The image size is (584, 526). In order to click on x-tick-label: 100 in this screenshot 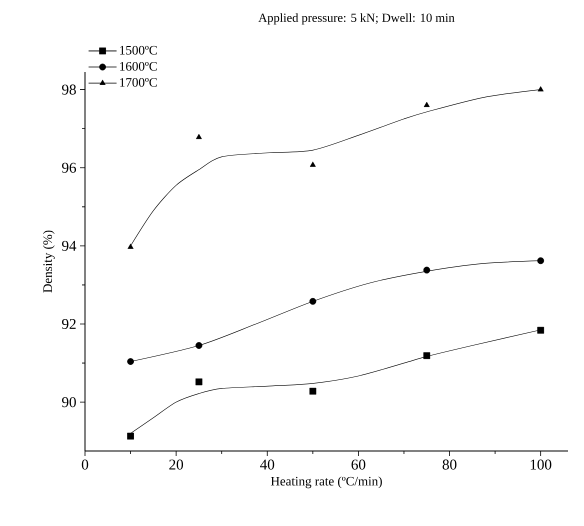, I will do `click(541, 465)`.